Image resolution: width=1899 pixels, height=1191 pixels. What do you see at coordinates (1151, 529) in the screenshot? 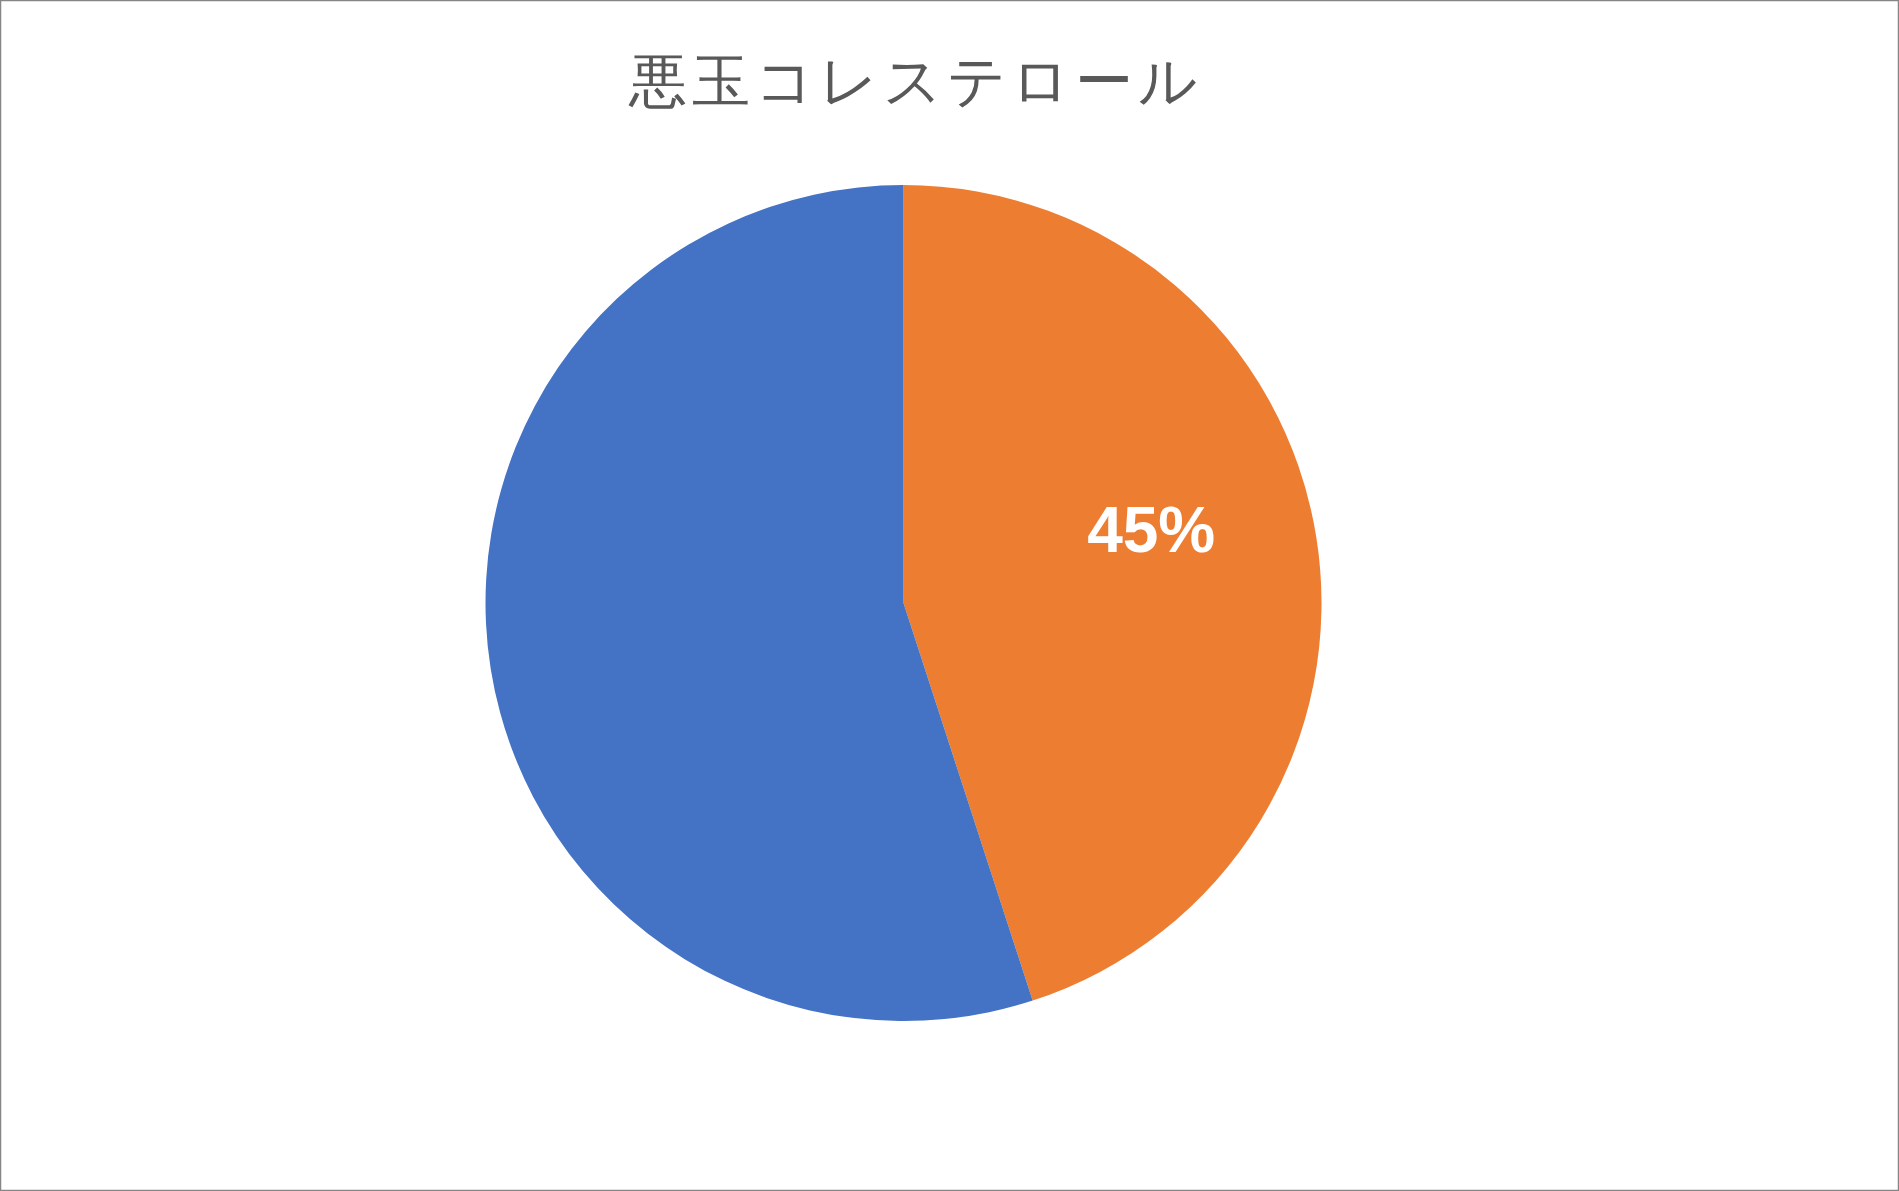
I see `data-label: 45%` at bounding box center [1151, 529].